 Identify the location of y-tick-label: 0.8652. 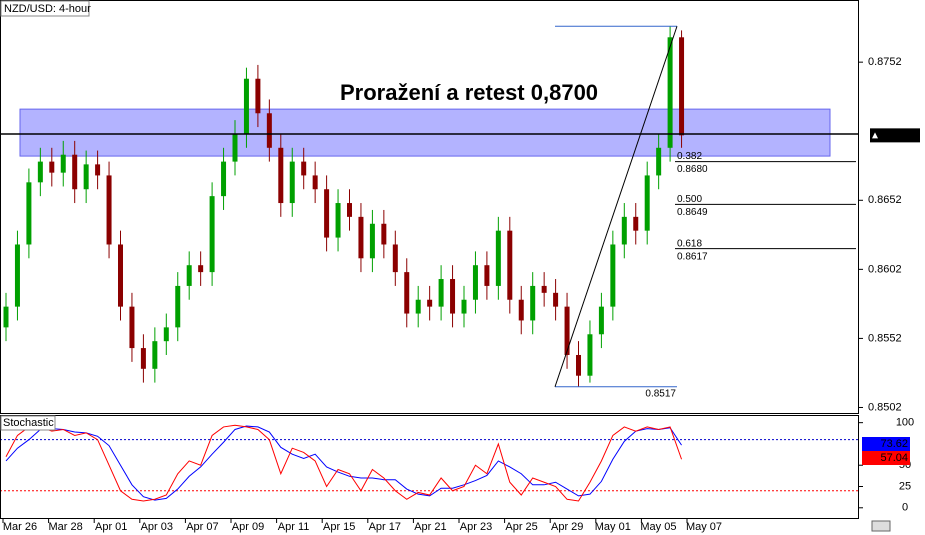
(885, 200).